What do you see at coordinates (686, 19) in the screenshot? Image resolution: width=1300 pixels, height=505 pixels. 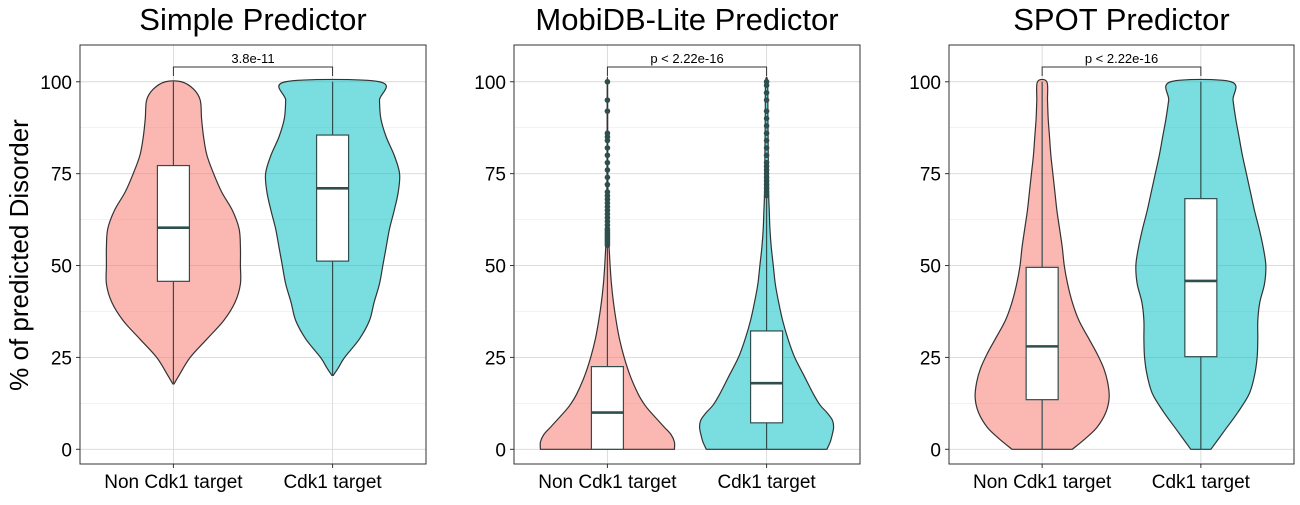 I see `panel-title: MobiDB-Lite Predictor` at bounding box center [686, 19].